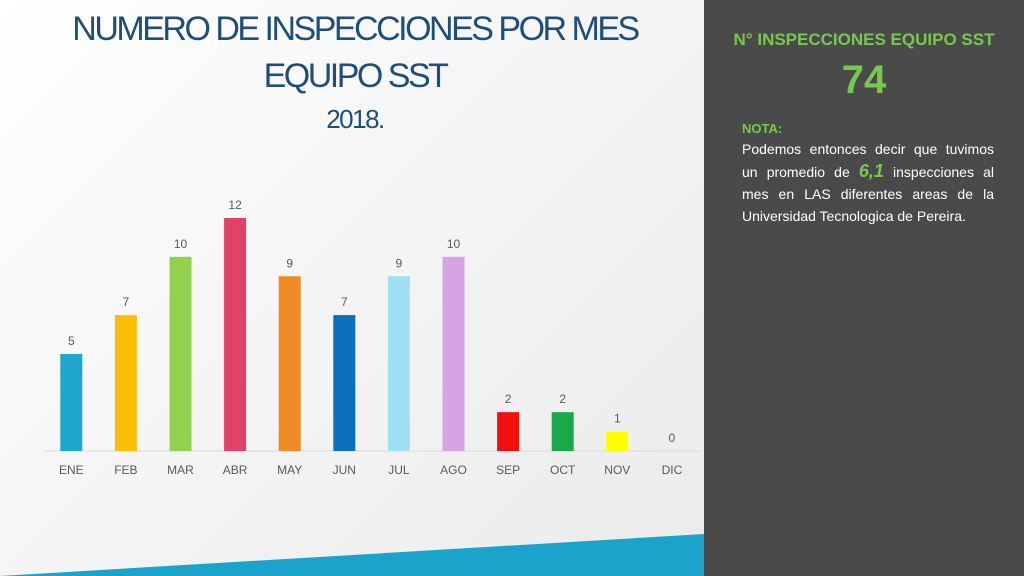  Describe the element at coordinates (289, 263) in the screenshot. I see `data-label-may: 9` at that location.